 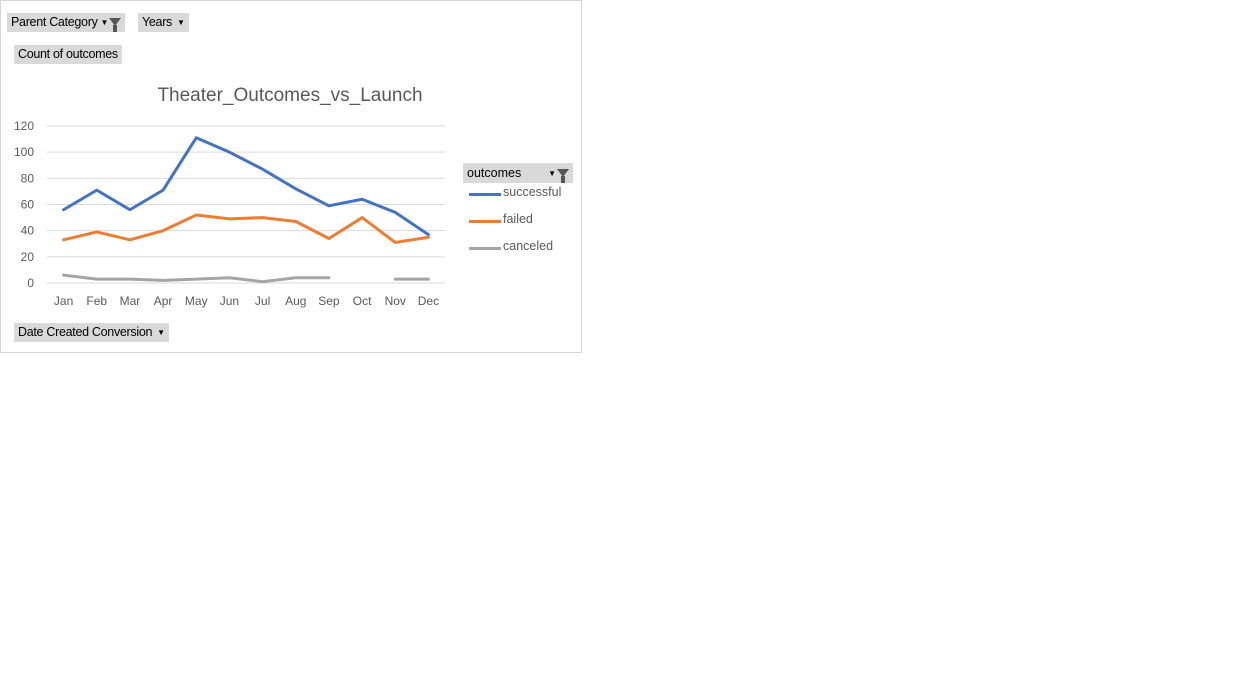 What do you see at coordinates (485, 221) in the screenshot?
I see `legend-swatch-failed` at bounding box center [485, 221].